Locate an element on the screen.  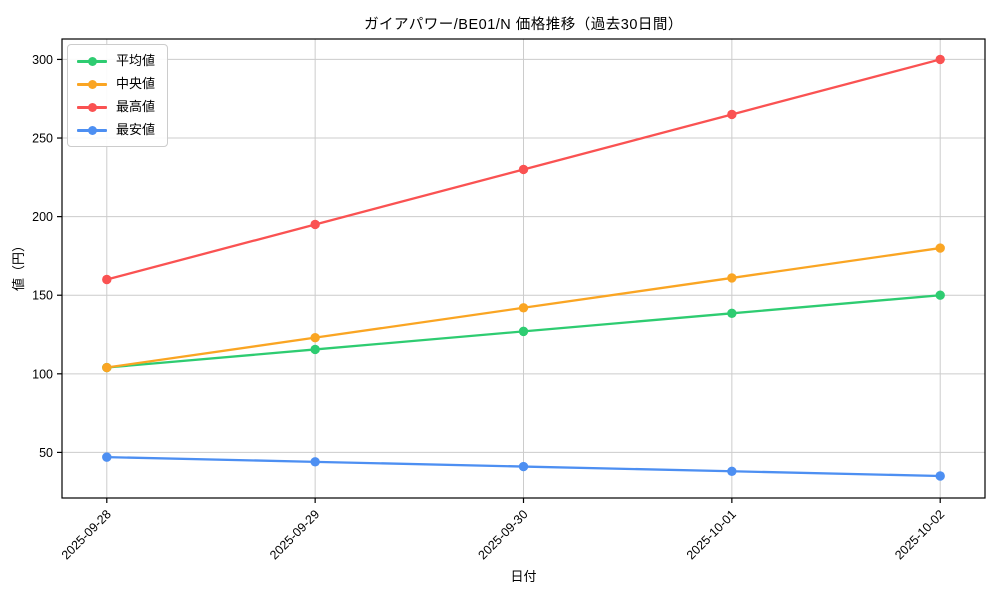
x-tick-label: 2025-09-28 is located at coordinates (86, 534).